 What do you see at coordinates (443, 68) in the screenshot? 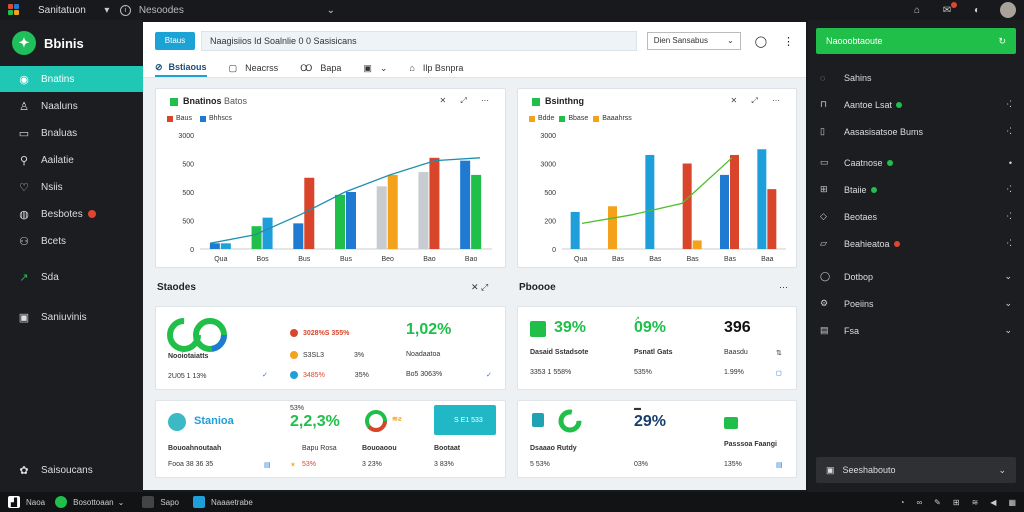
I see `tab-label: Ilp Bsnpra` at bounding box center [443, 68].